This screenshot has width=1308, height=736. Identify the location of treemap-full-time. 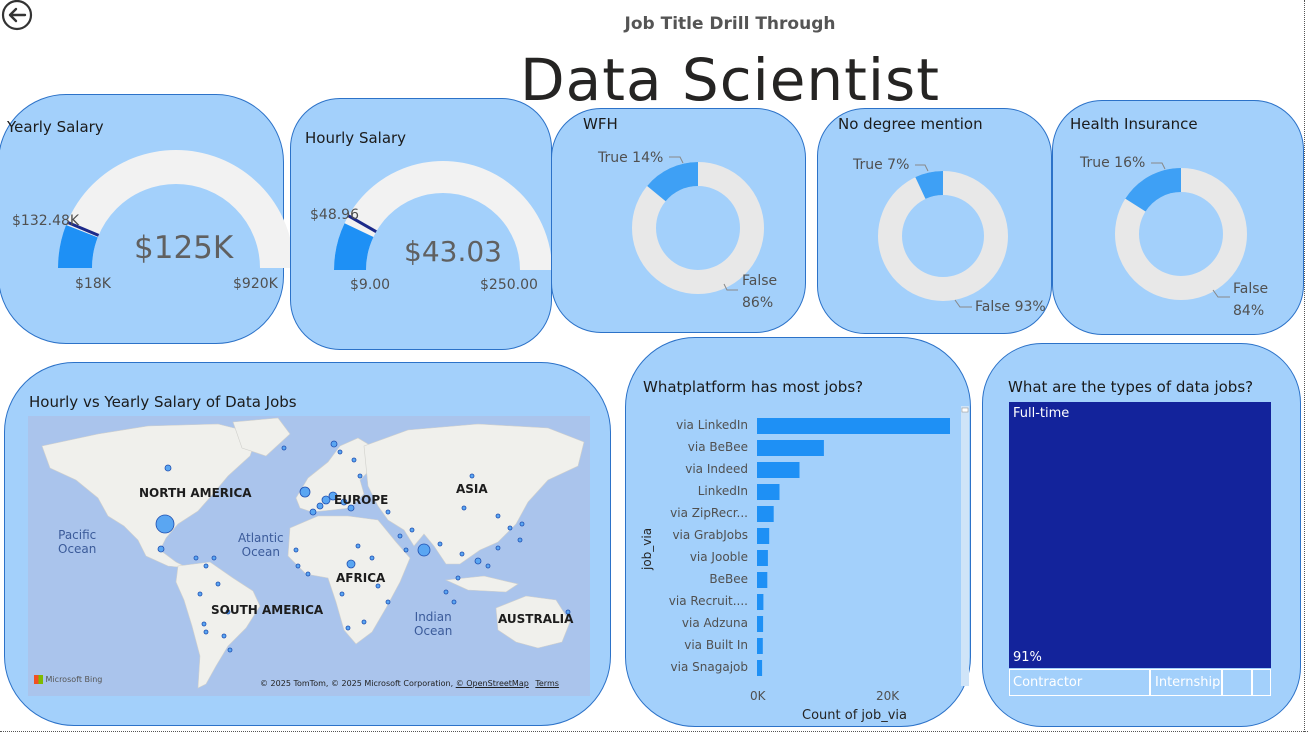
(1140, 535).